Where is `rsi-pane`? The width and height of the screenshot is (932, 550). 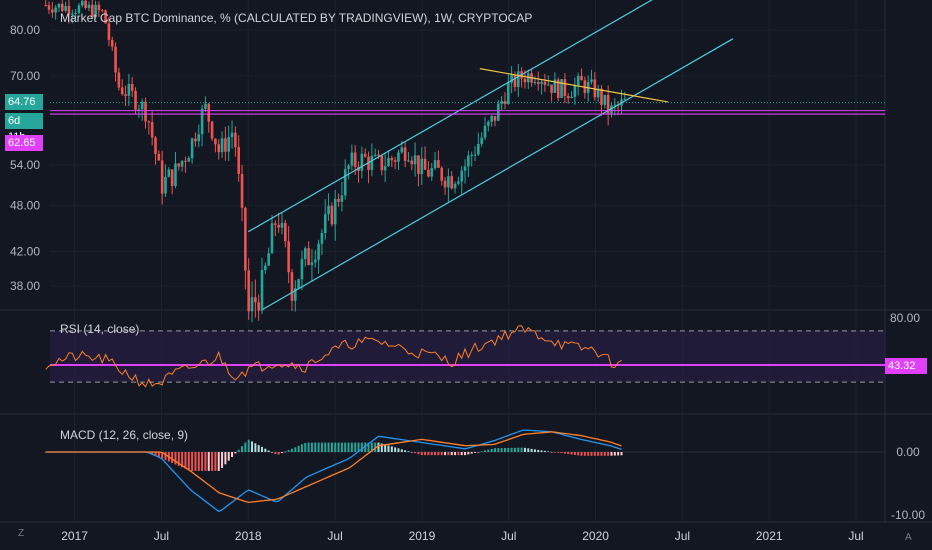 rsi-pane is located at coordinates (465, 356).